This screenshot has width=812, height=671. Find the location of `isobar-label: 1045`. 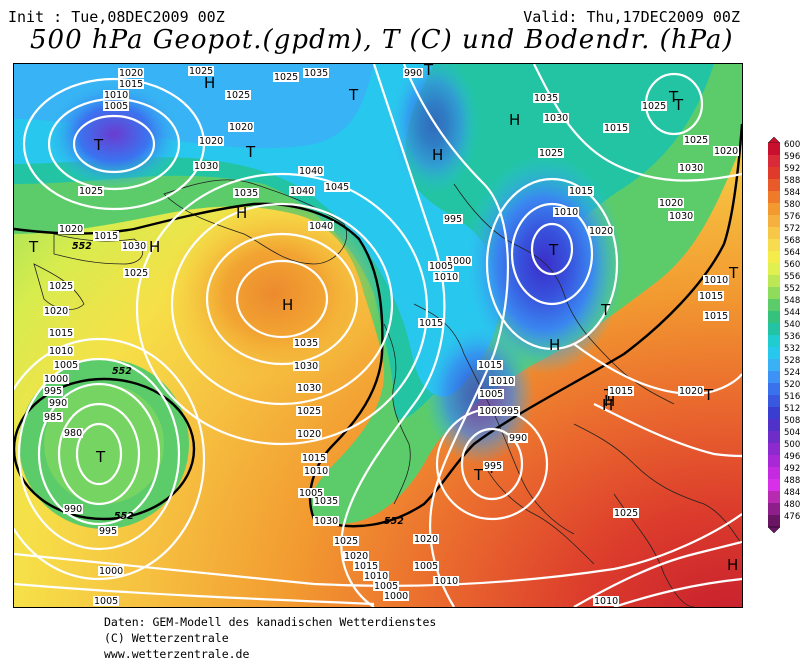

isobar-label: 1045 is located at coordinates (337, 187).